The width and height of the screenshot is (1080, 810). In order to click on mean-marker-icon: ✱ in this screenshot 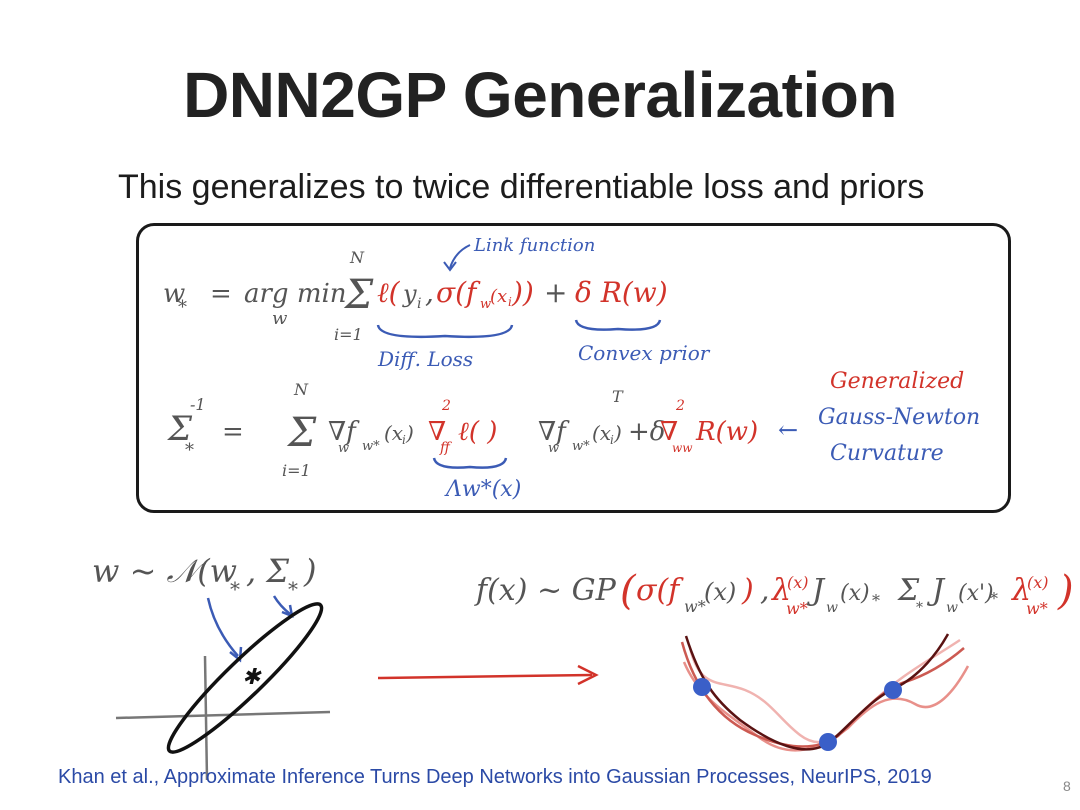, I will do `click(252, 677)`.